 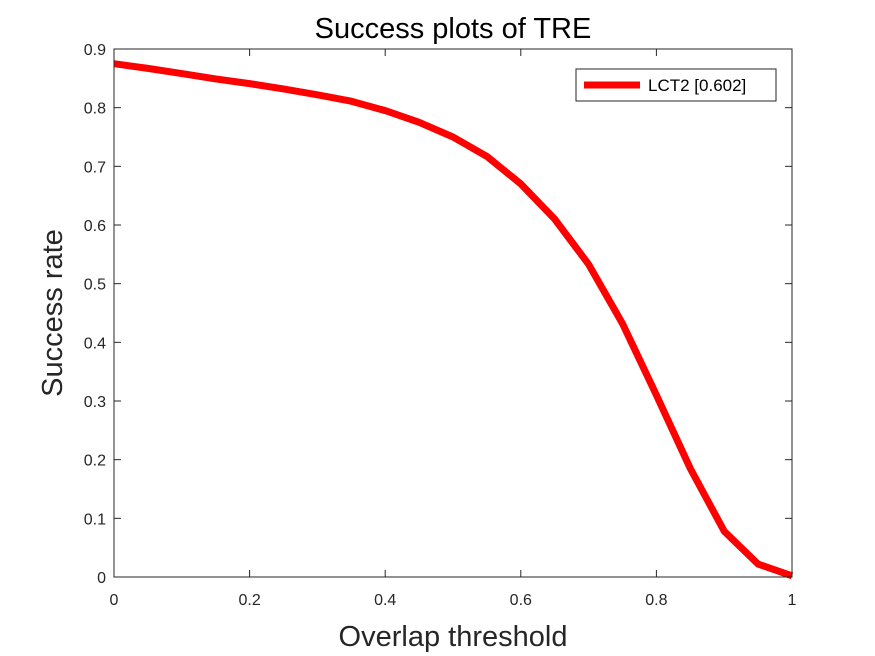 What do you see at coordinates (95, 285) in the screenshot?
I see `y-tick-label: 0.5` at bounding box center [95, 285].